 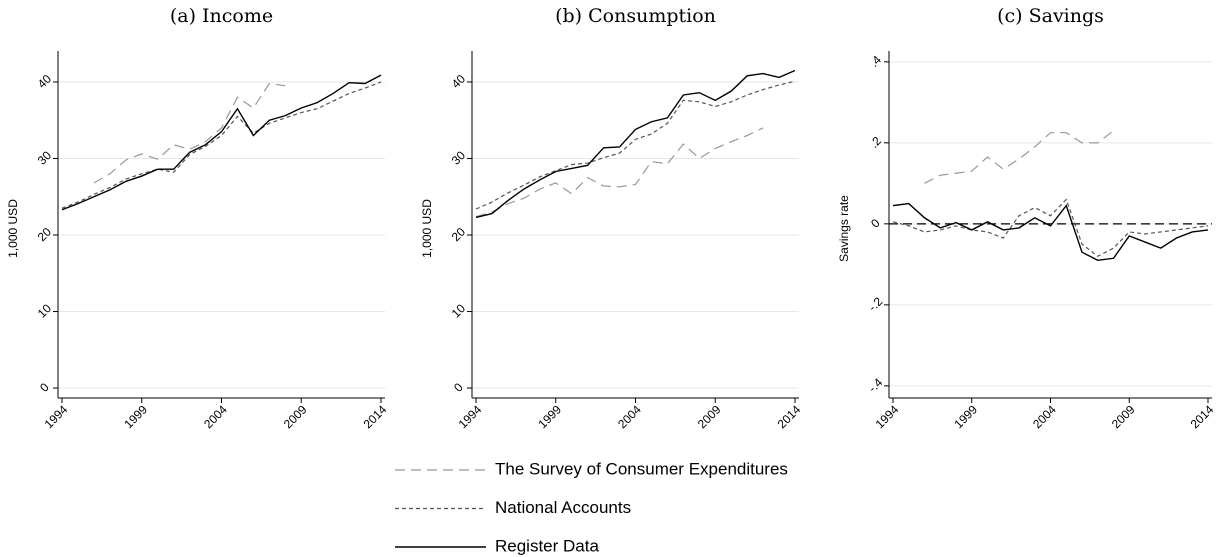 I want to click on y-tick-label: .4, so click(x=875, y=61).